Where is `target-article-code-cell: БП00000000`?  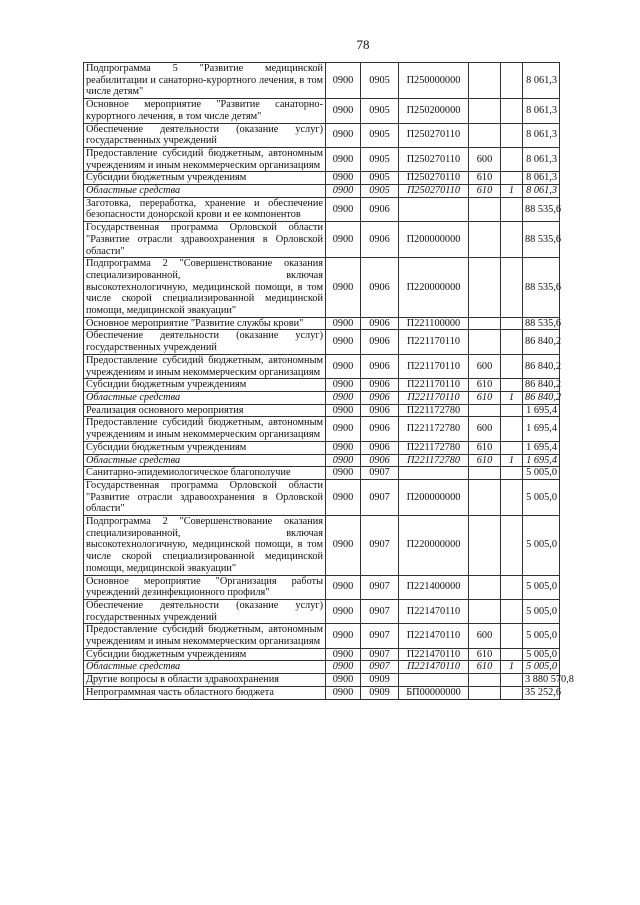
target-article-code-cell: БП00000000 is located at coordinates (433, 692).